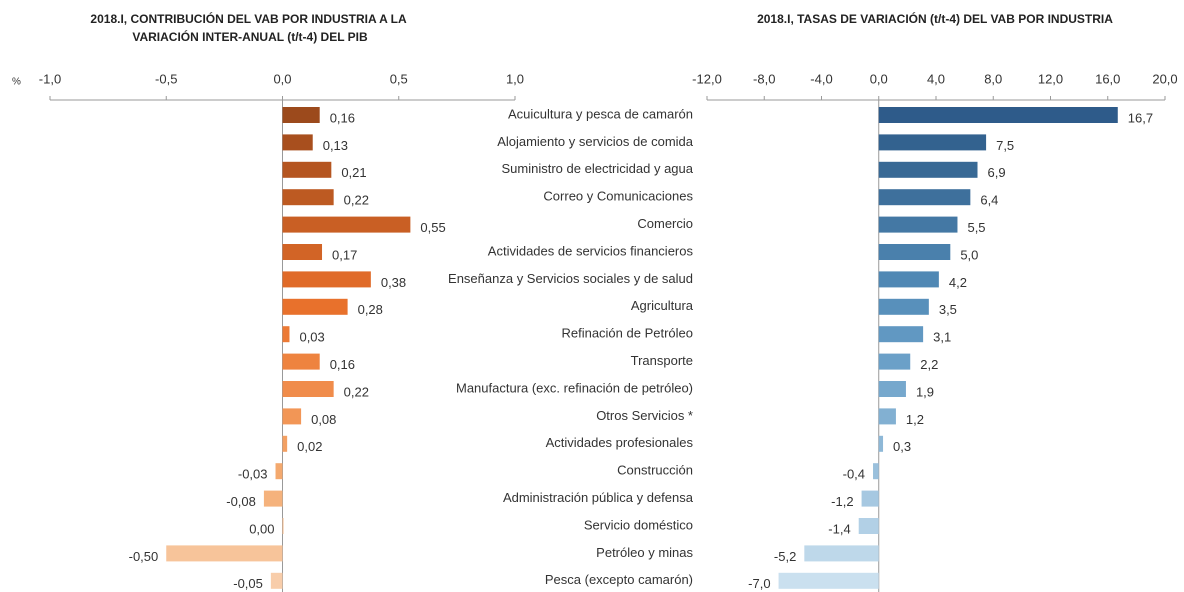 This screenshot has width=1184, height=592. Describe the element at coordinates (638, 524) in the screenshot. I see `category-label: Servicio doméstico` at that location.